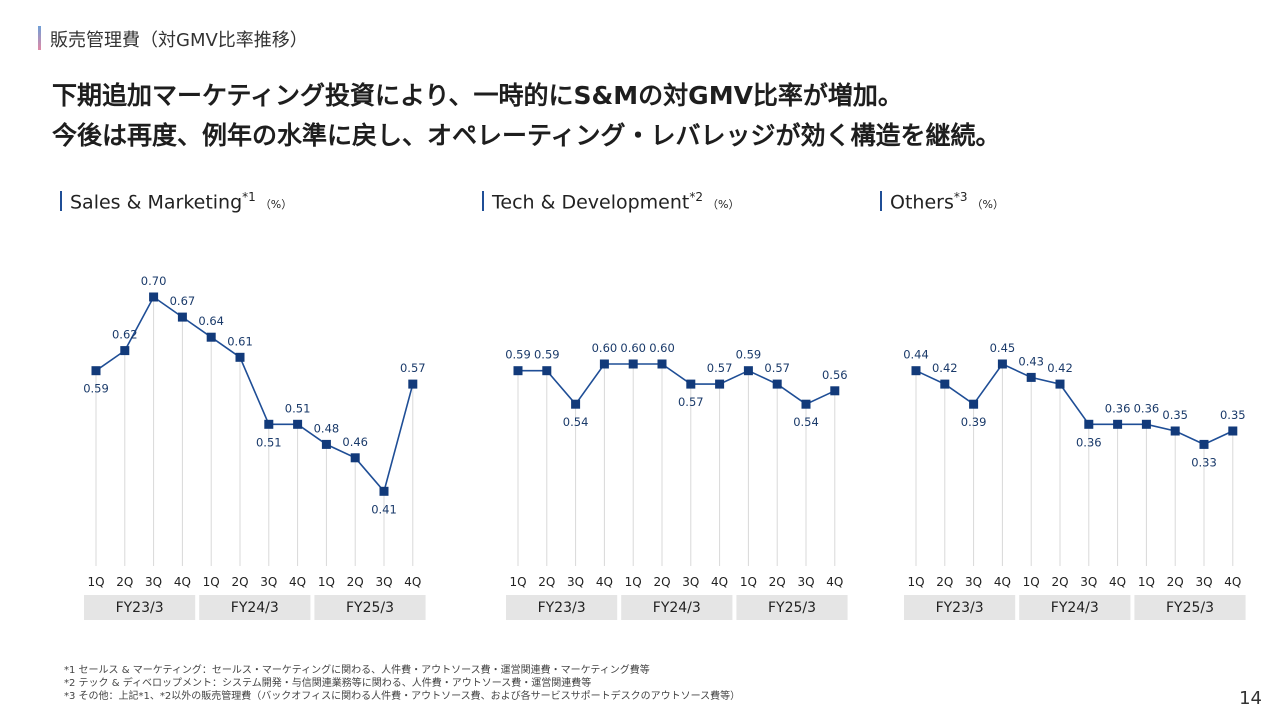 This screenshot has width=1280, height=720. What do you see at coordinates (477, 95) in the screenshot?
I see `headline-line-1: 下期追加マーケティング投資により、一時的にS&Mの対GMV比率が増加。` at bounding box center [477, 95].